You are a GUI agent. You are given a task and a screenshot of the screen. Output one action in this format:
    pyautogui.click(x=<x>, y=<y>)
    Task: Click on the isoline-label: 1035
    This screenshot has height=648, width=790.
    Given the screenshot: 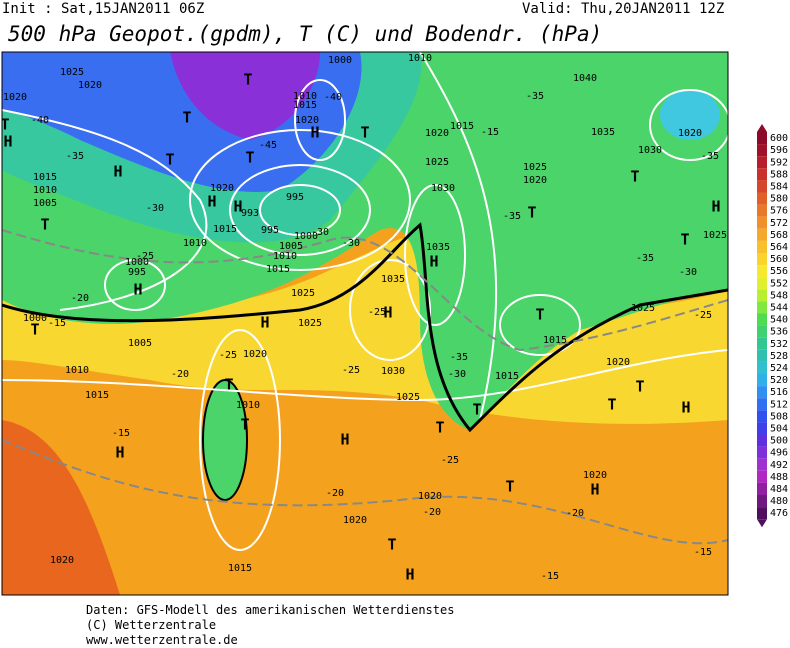 What is the action you would take?
    pyautogui.click(x=393, y=279)
    